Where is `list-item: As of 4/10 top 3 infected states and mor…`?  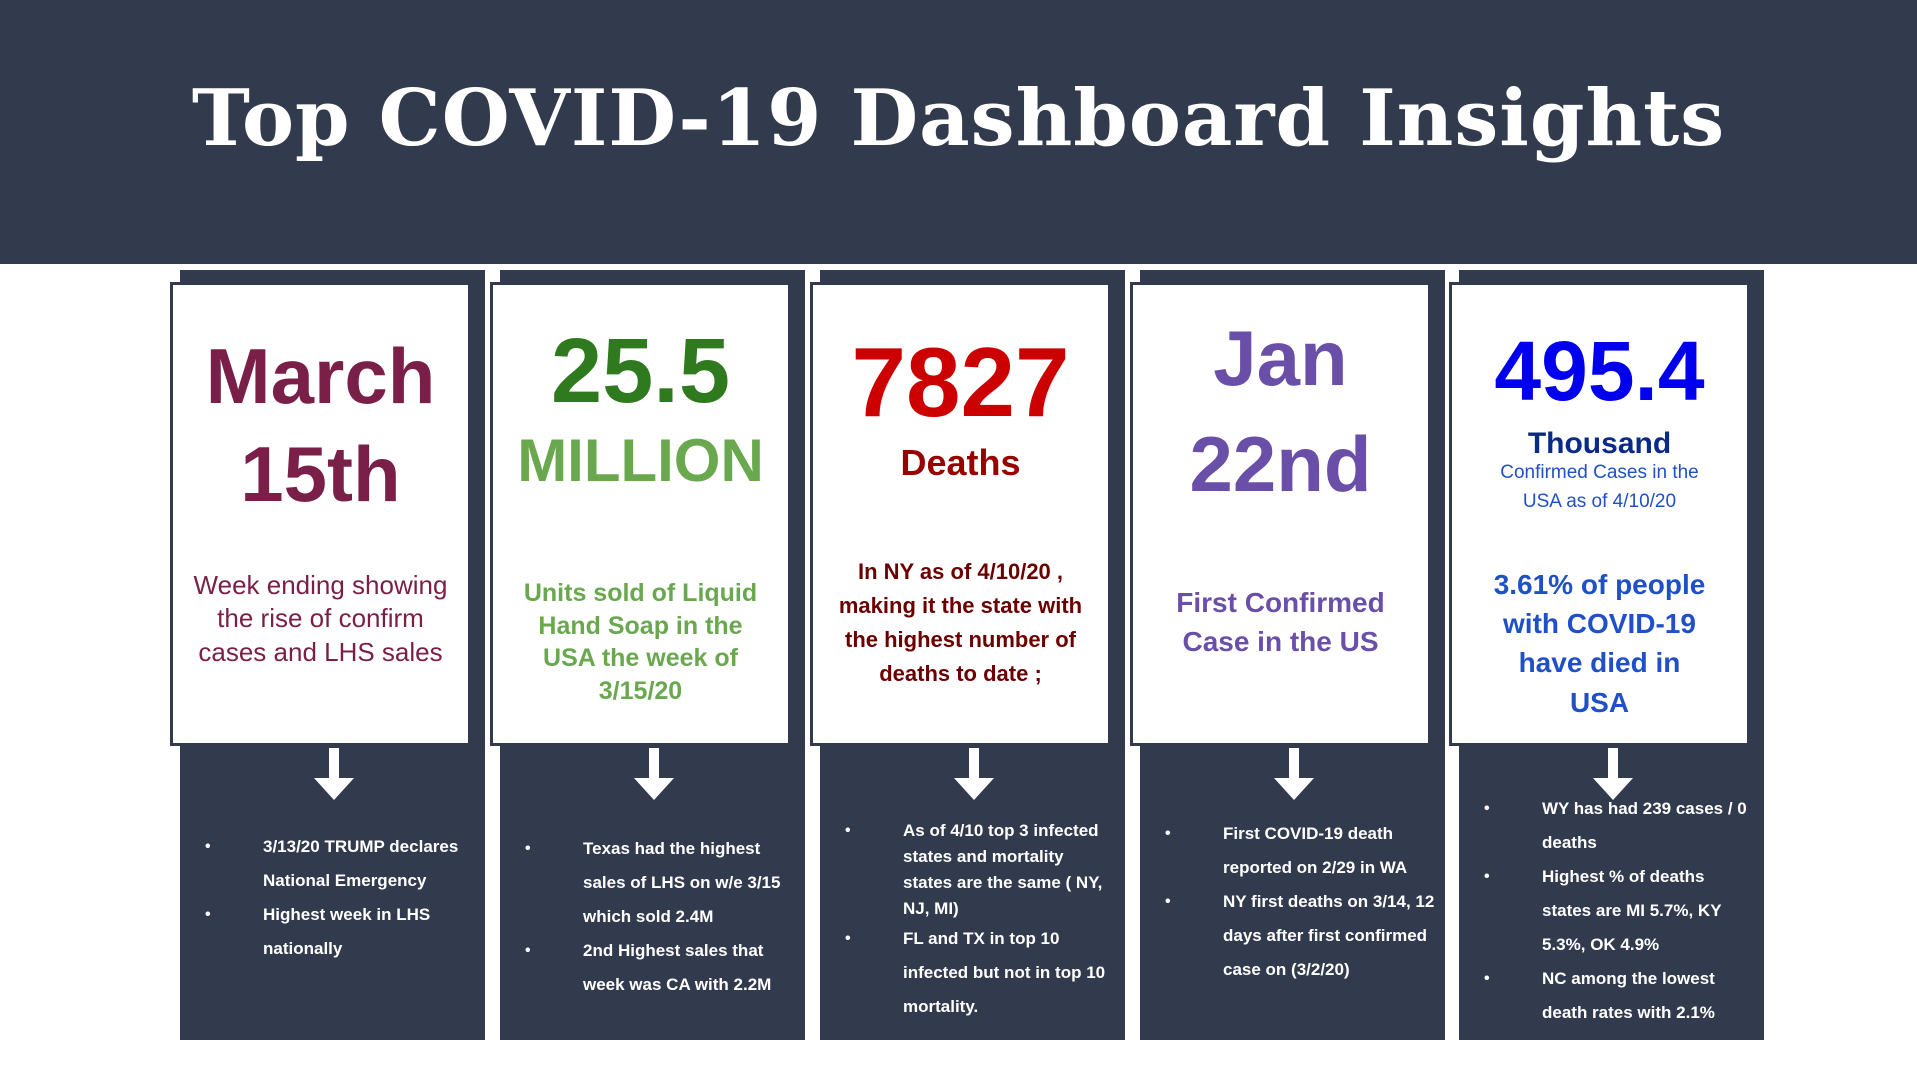 list-item: As of 4/10 top 3 infected states and mor… is located at coordinates (980, 870).